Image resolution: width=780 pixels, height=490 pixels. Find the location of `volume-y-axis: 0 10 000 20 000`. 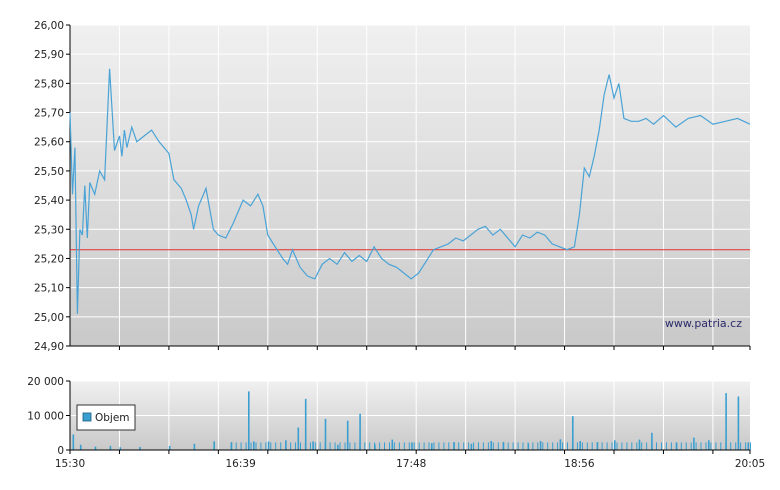

volume-y-axis: 0 10 000 20 000 is located at coordinates (48, 416).